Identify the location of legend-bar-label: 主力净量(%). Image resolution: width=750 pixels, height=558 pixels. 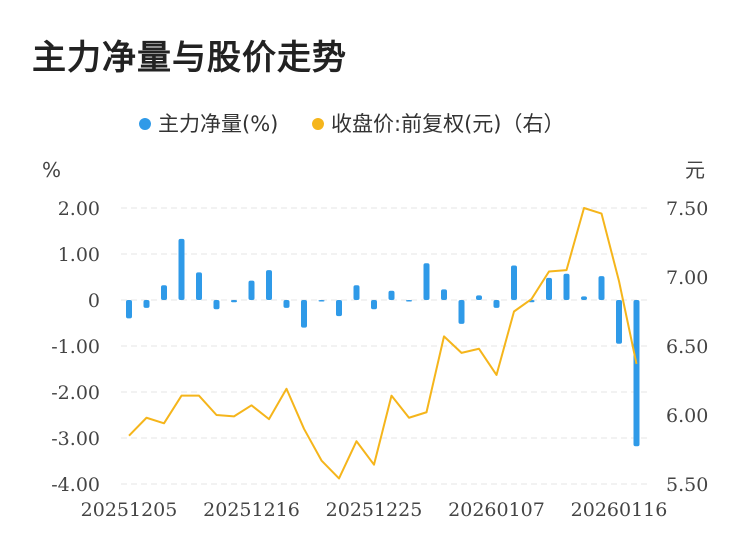
(218, 124).